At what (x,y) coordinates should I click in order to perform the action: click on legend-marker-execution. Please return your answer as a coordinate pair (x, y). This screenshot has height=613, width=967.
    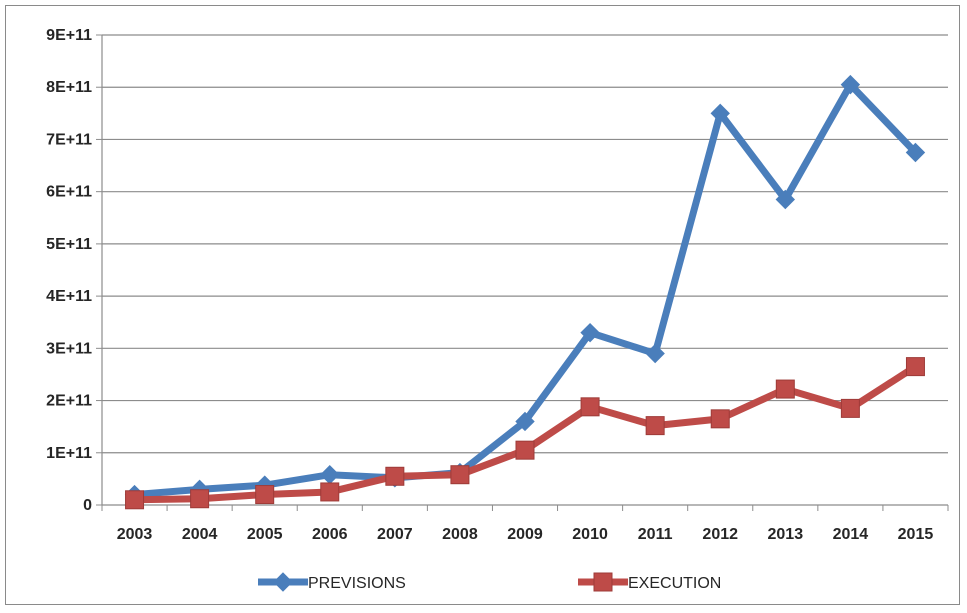
    Looking at the image, I should click on (603, 582).